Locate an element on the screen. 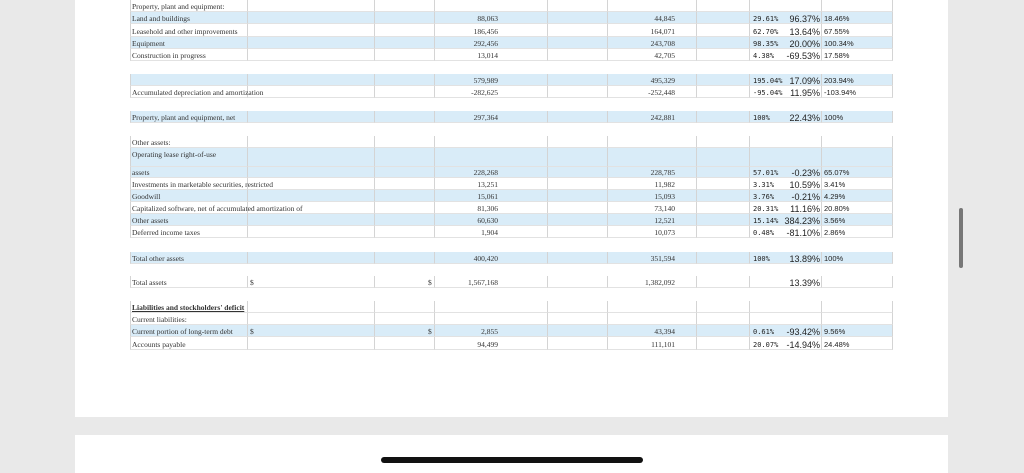  cell-p2: 0.48% is located at coordinates (764, 233).